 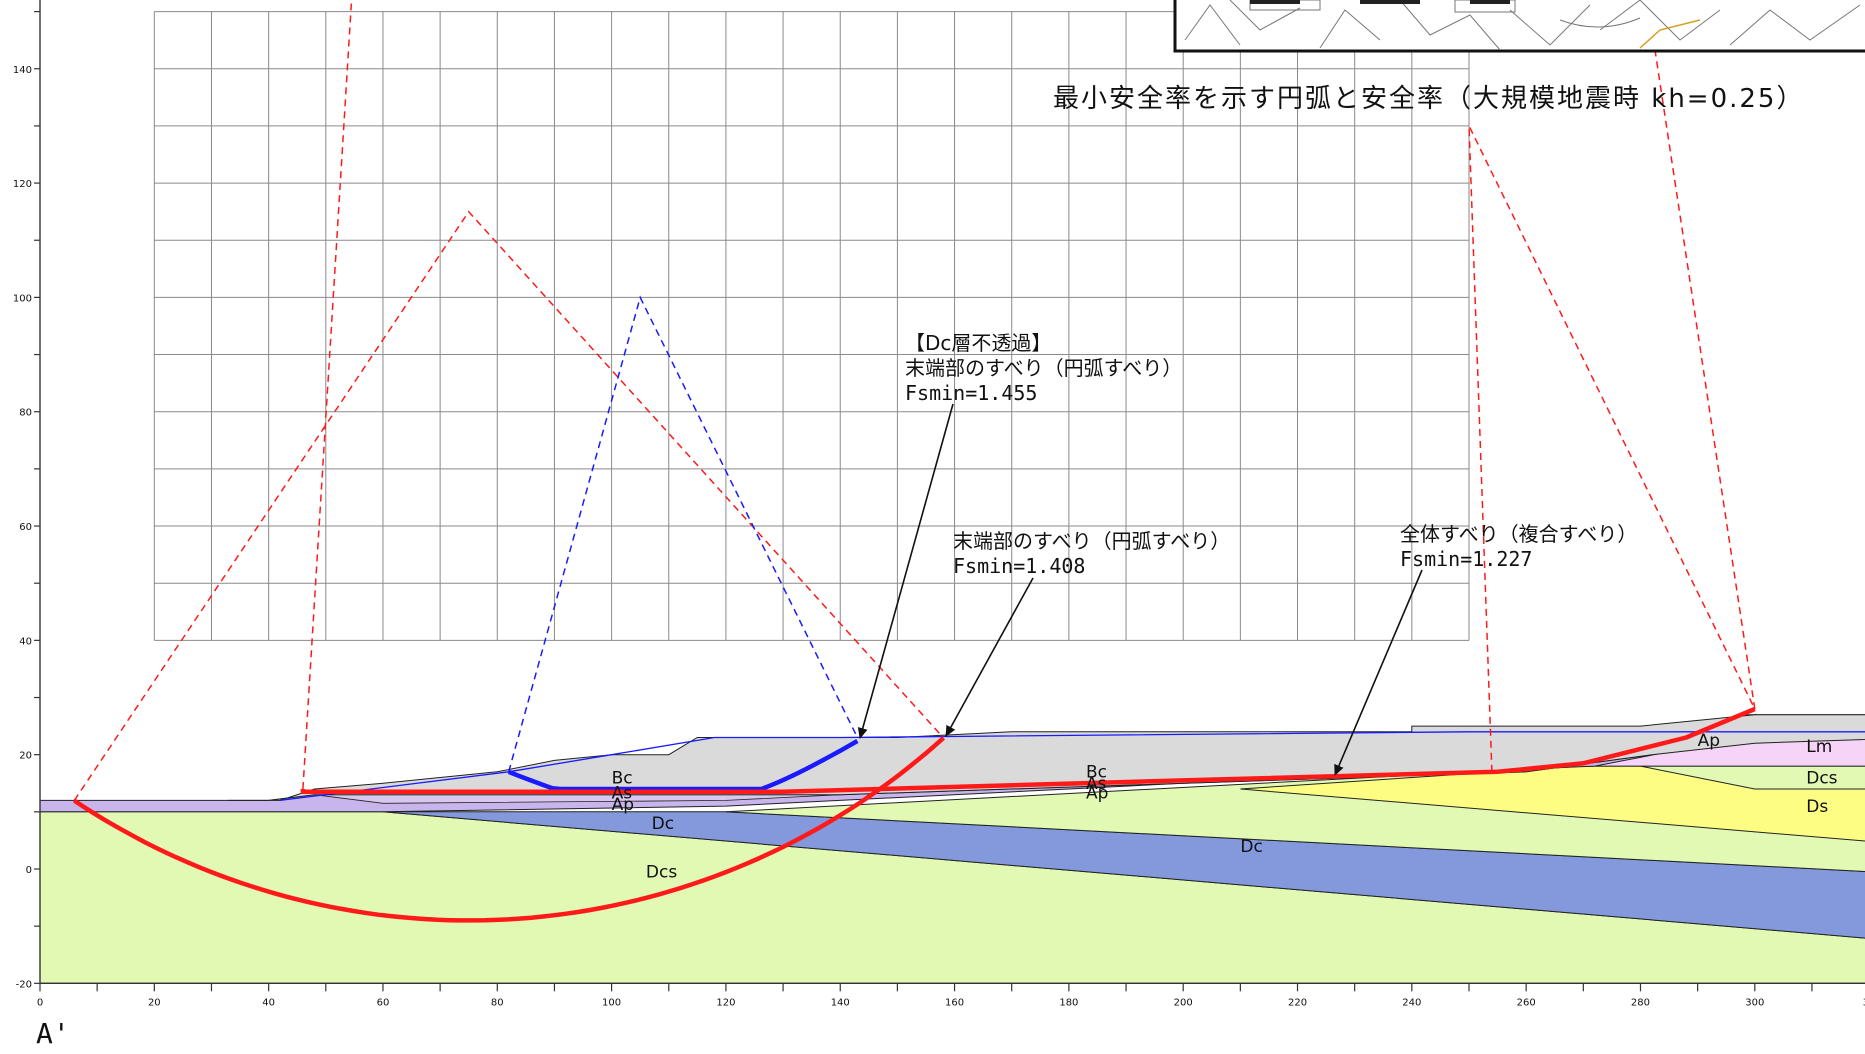 I want to click on callout-fs-value: Fsmin=1.455, so click(x=971, y=393).